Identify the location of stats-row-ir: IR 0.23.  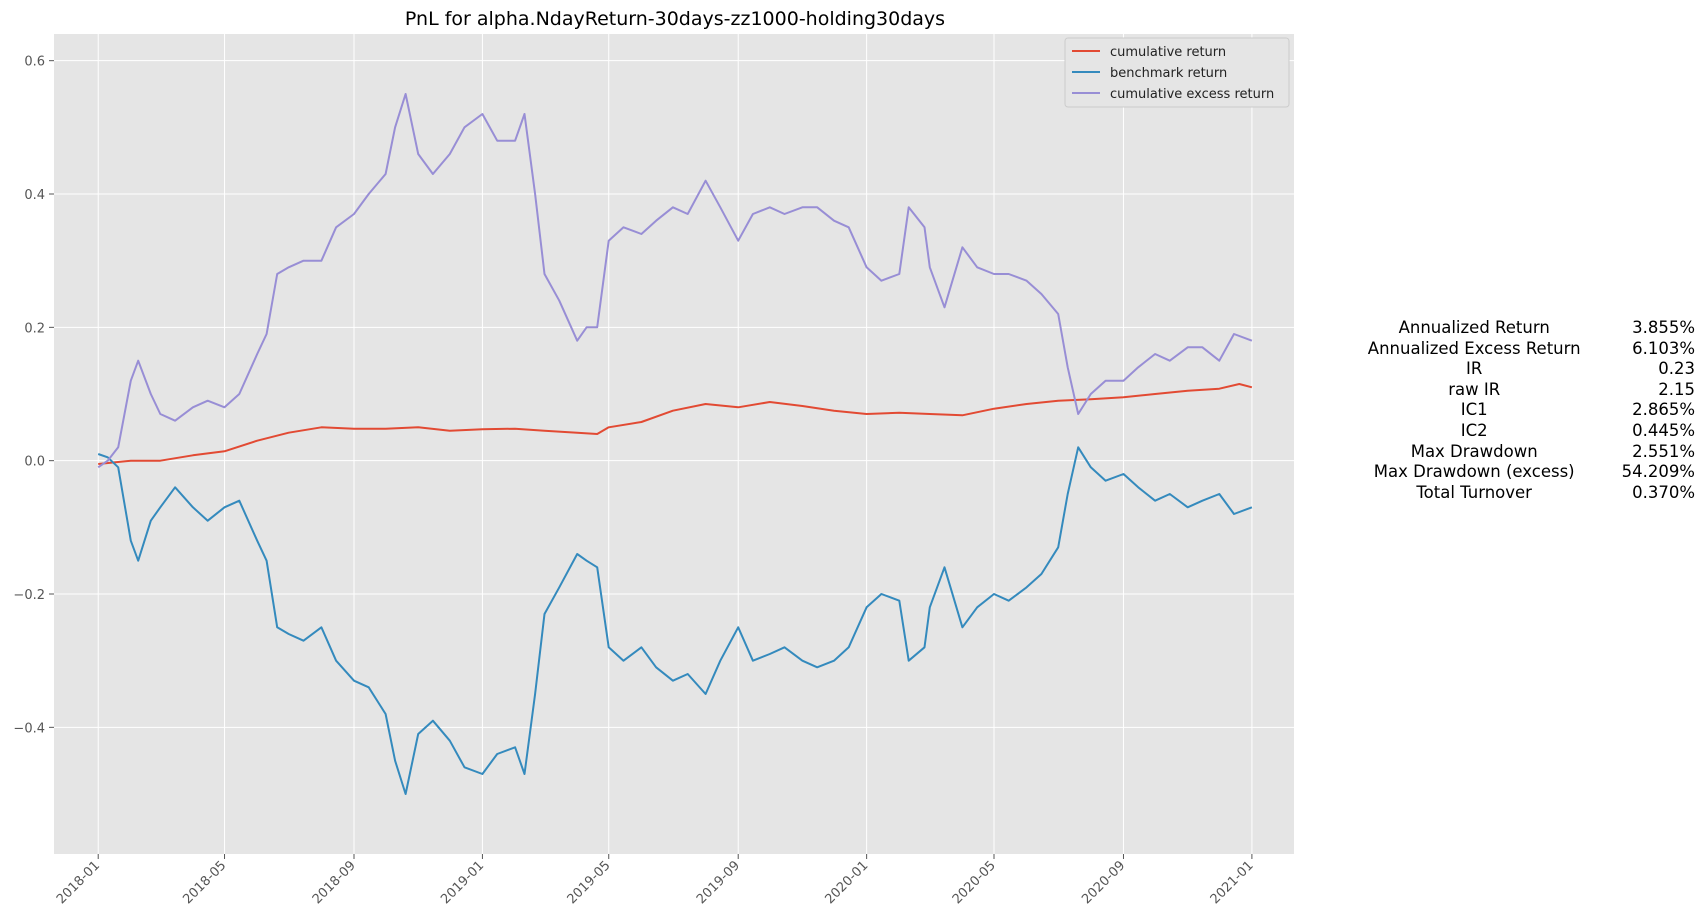
(1527, 369).